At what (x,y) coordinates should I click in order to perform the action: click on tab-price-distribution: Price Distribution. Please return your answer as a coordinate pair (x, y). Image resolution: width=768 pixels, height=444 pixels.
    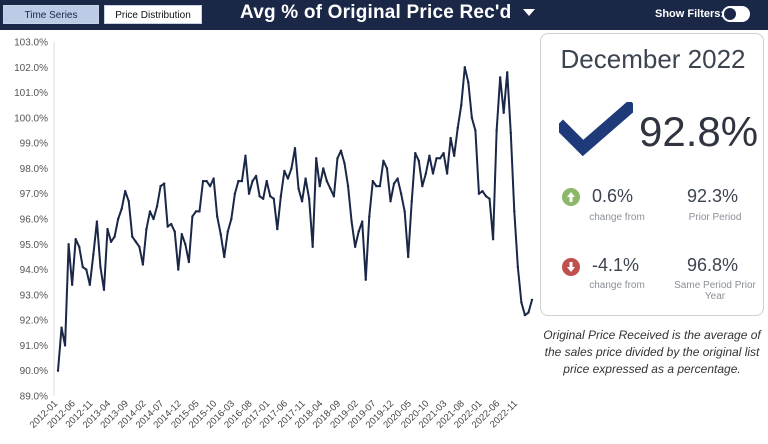
    Looking at the image, I should click on (153, 14).